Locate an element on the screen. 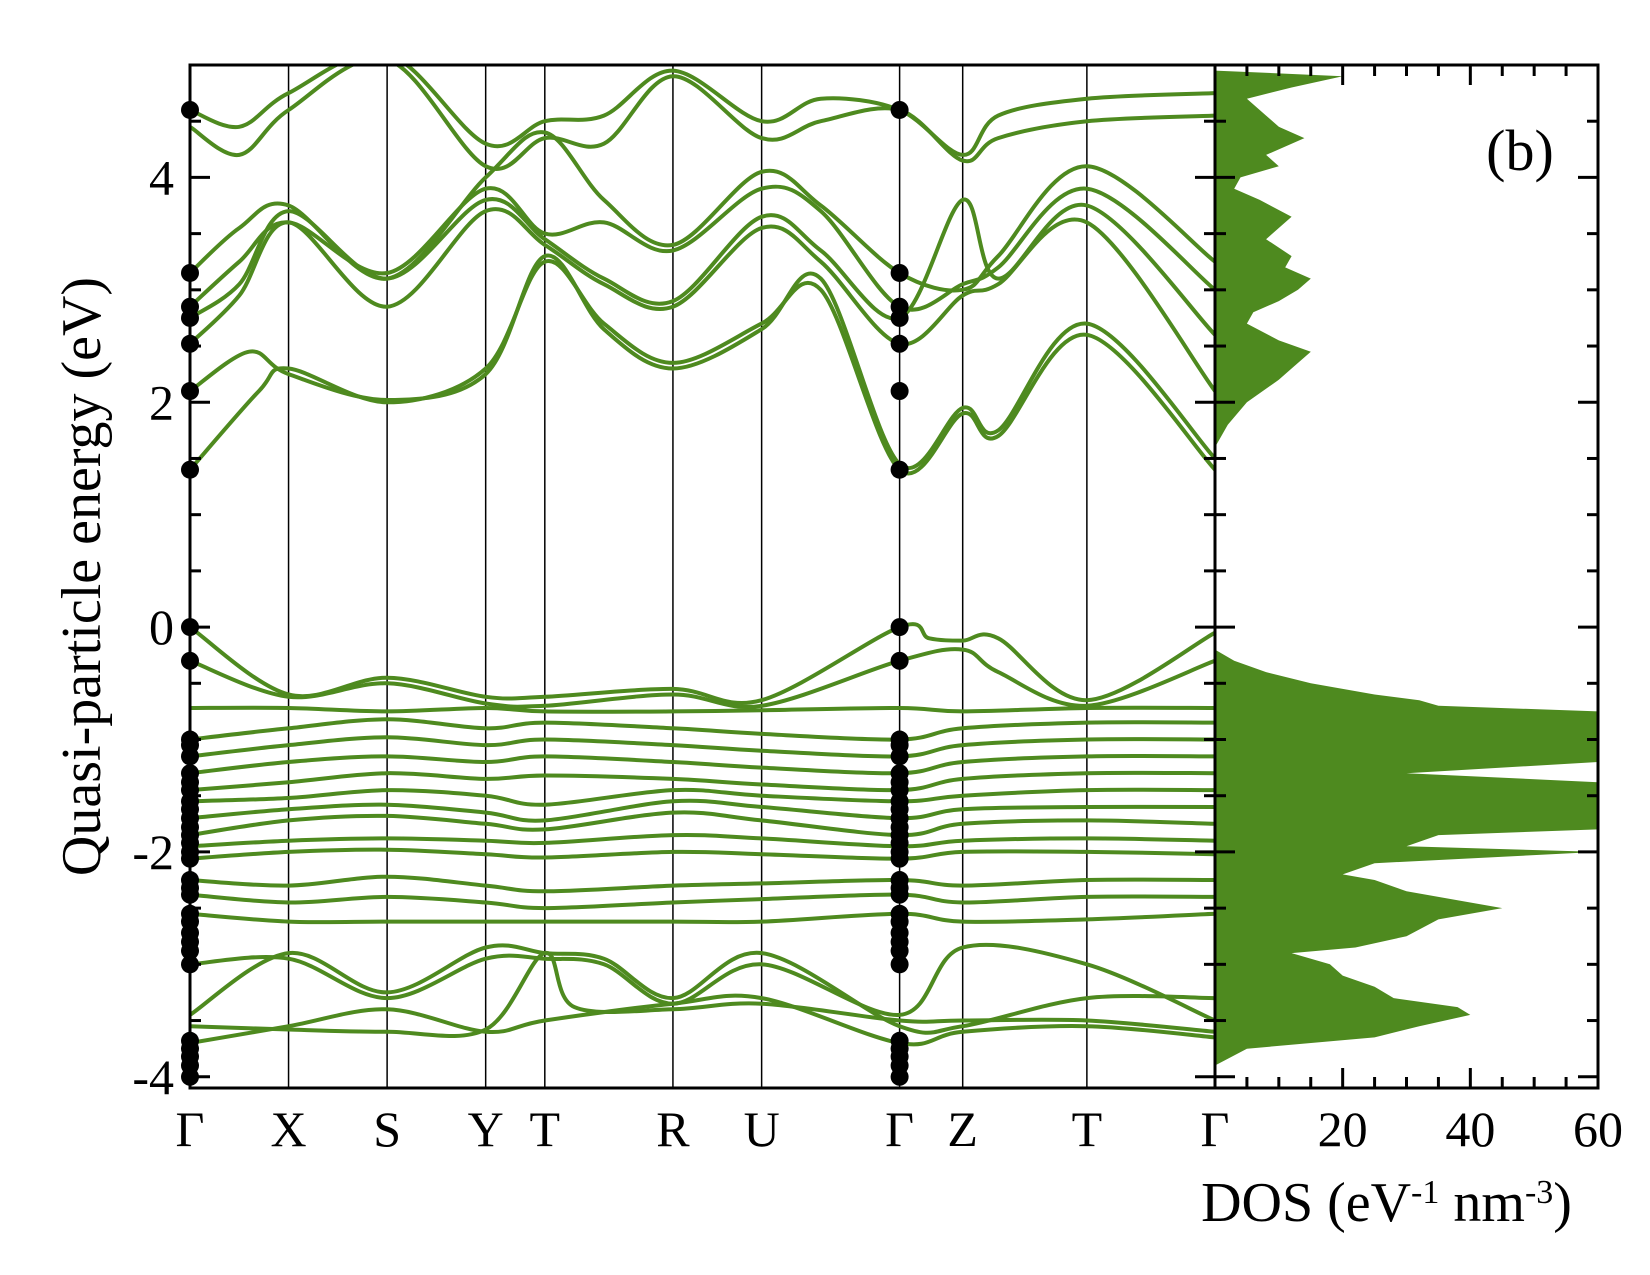  kpoint-label: Y is located at coordinates (486, 1129).